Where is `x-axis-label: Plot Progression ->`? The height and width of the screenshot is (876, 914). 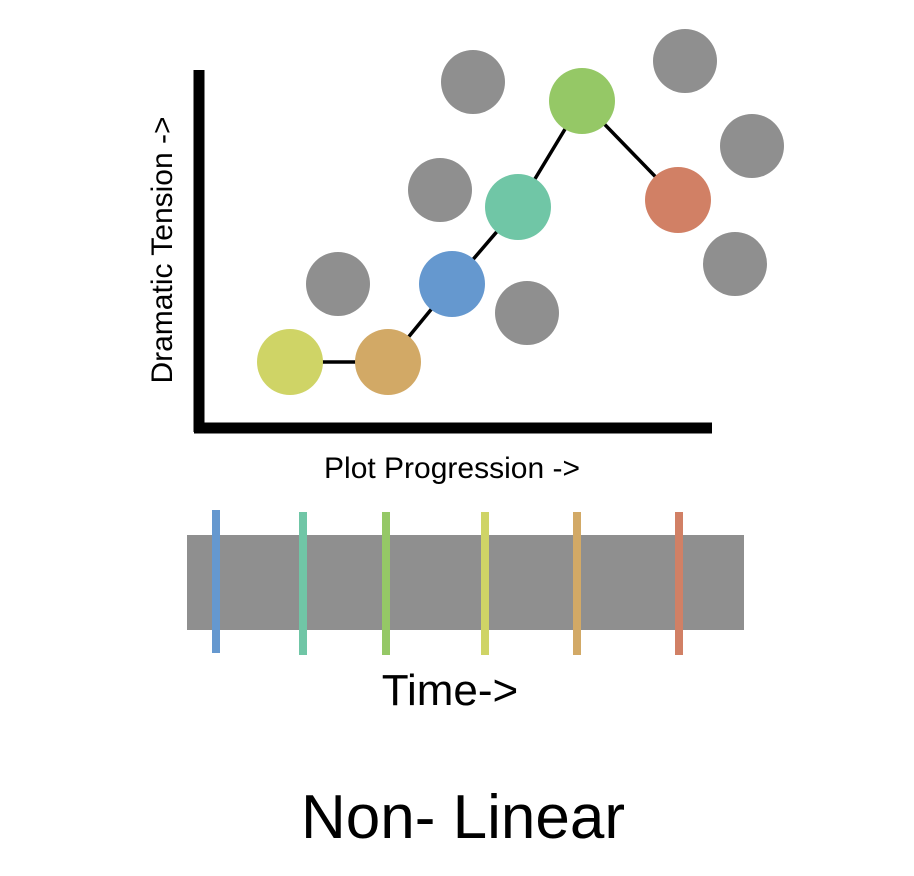
x-axis-label: Plot Progression -> is located at coordinates (452, 468).